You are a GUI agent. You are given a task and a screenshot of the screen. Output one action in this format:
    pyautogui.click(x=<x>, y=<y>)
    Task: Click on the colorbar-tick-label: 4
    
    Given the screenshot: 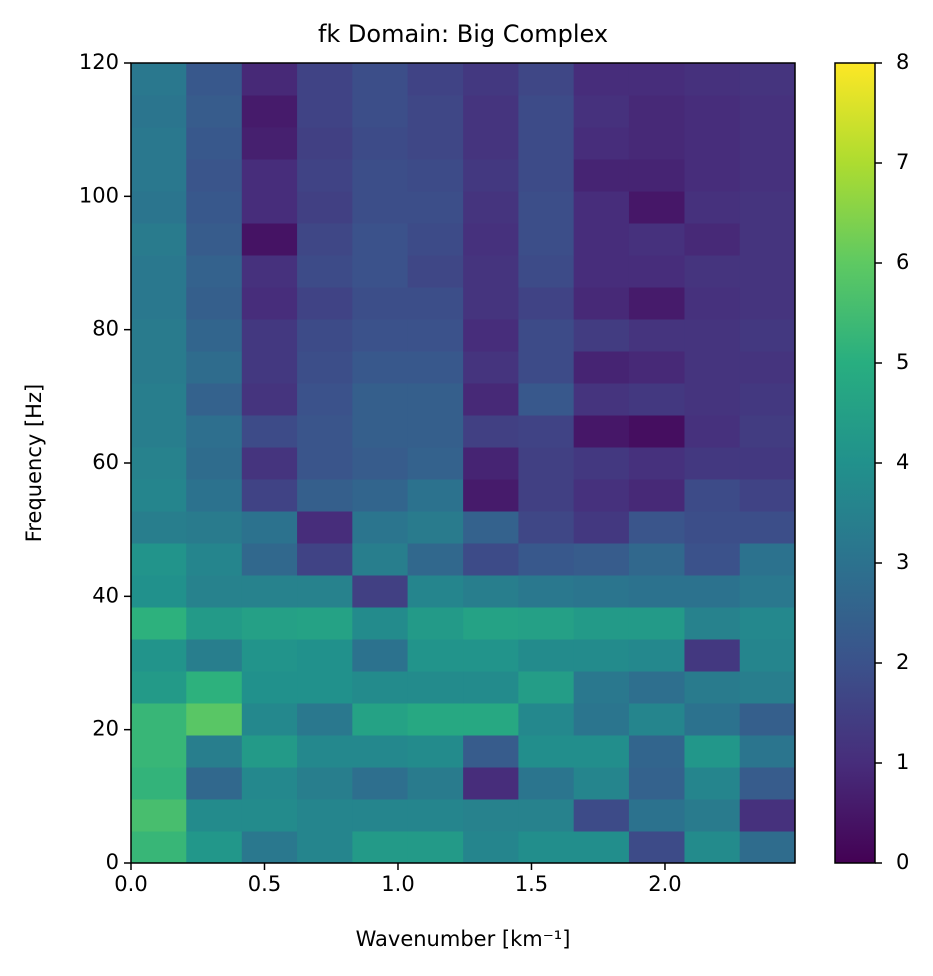 What is the action you would take?
    pyautogui.click(x=902, y=462)
    